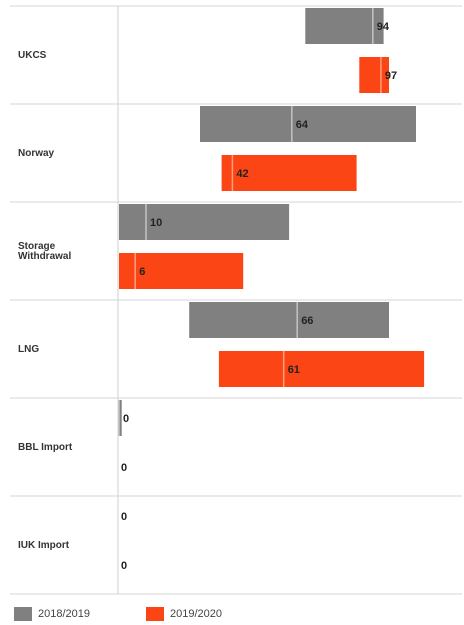 This screenshot has width=464, height=625. Describe the element at coordinates (156, 223) in the screenshot. I see `value-label-storage-withdrawal-2018-2019: 10` at that location.